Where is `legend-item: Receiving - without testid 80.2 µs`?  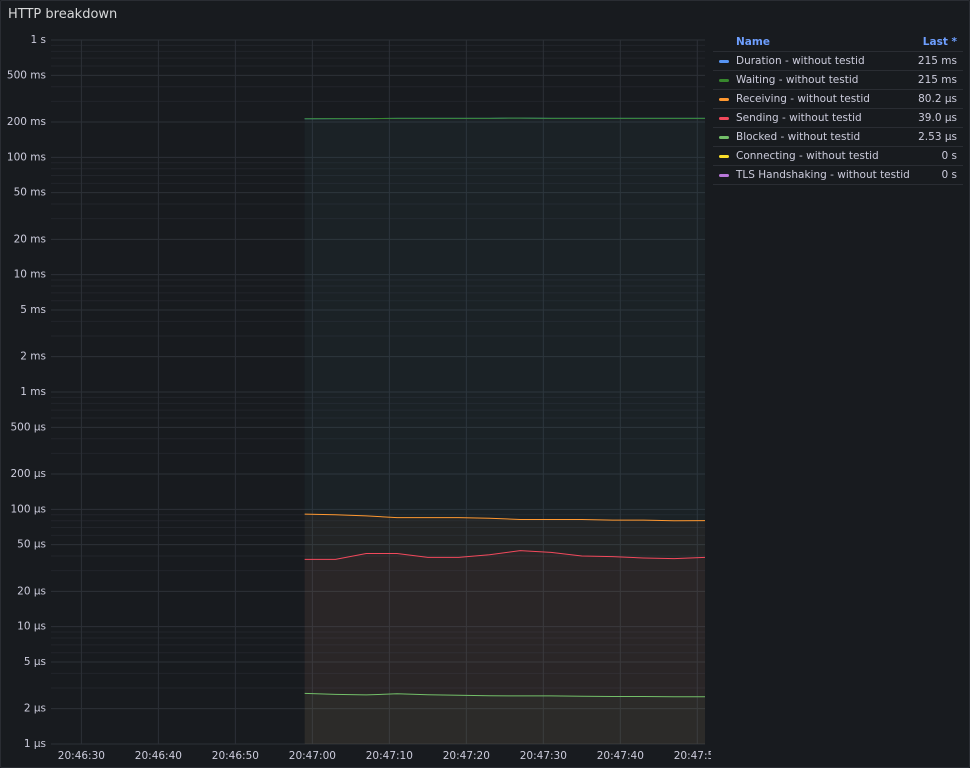 legend-item: Receiving - without testid 80.2 µs is located at coordinates (838, 99).